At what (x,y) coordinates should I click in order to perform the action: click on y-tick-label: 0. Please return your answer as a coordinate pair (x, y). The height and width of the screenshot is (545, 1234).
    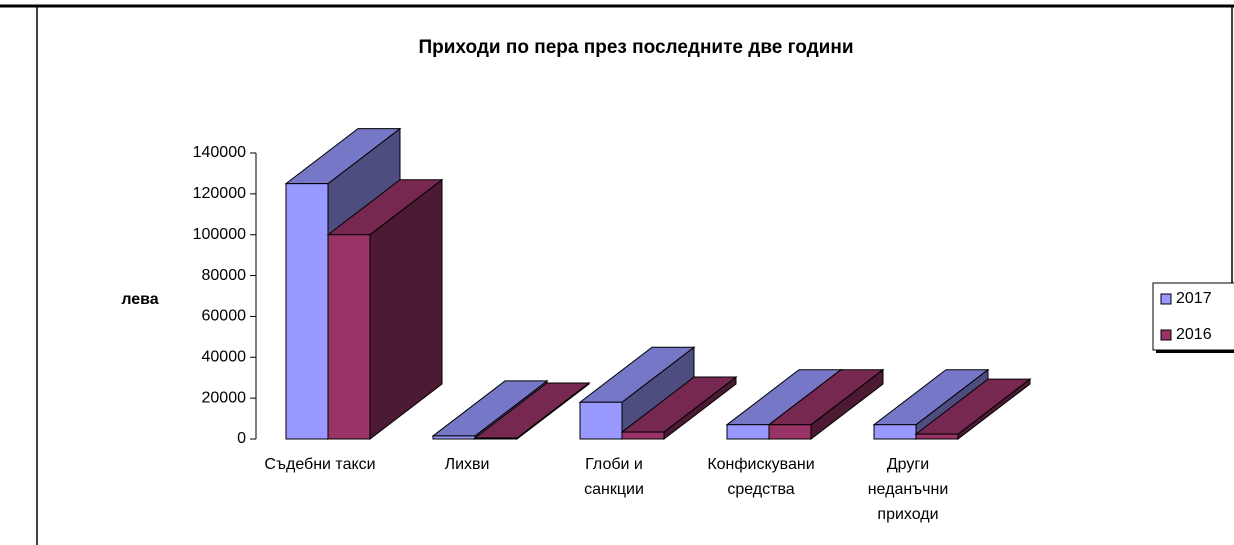
    Looking at the image, I should click on (241, 438).